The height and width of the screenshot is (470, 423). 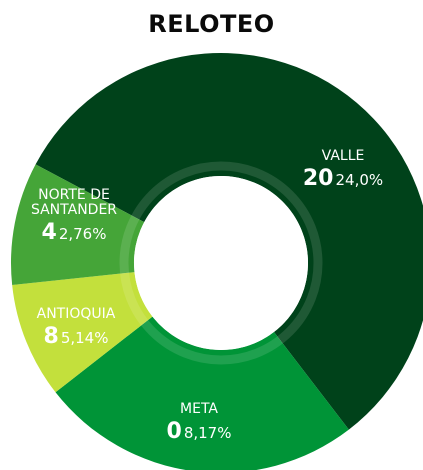 I want to click on count-label: 4, so click(x=49, y=232).